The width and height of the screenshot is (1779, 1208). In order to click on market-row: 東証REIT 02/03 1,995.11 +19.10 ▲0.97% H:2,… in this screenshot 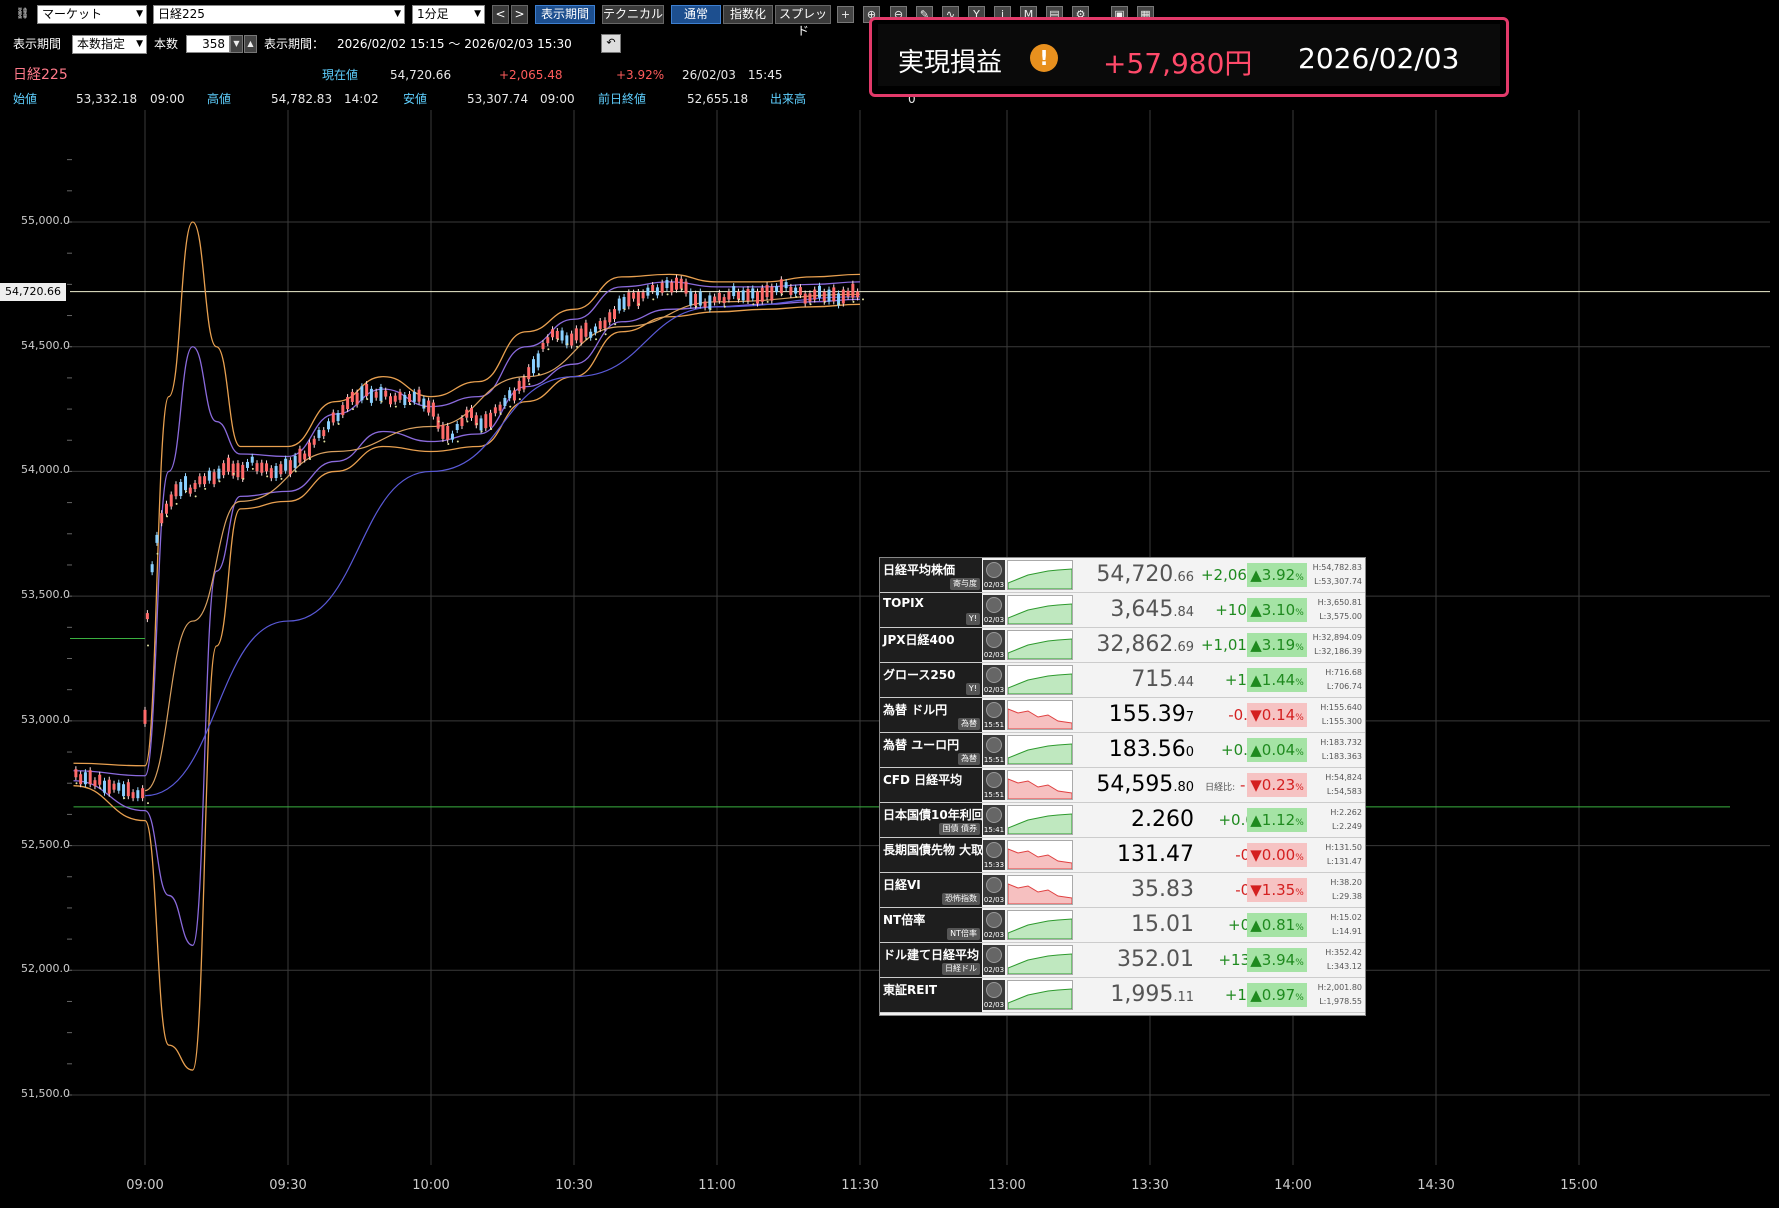, I will do `click(1122, 995)`.